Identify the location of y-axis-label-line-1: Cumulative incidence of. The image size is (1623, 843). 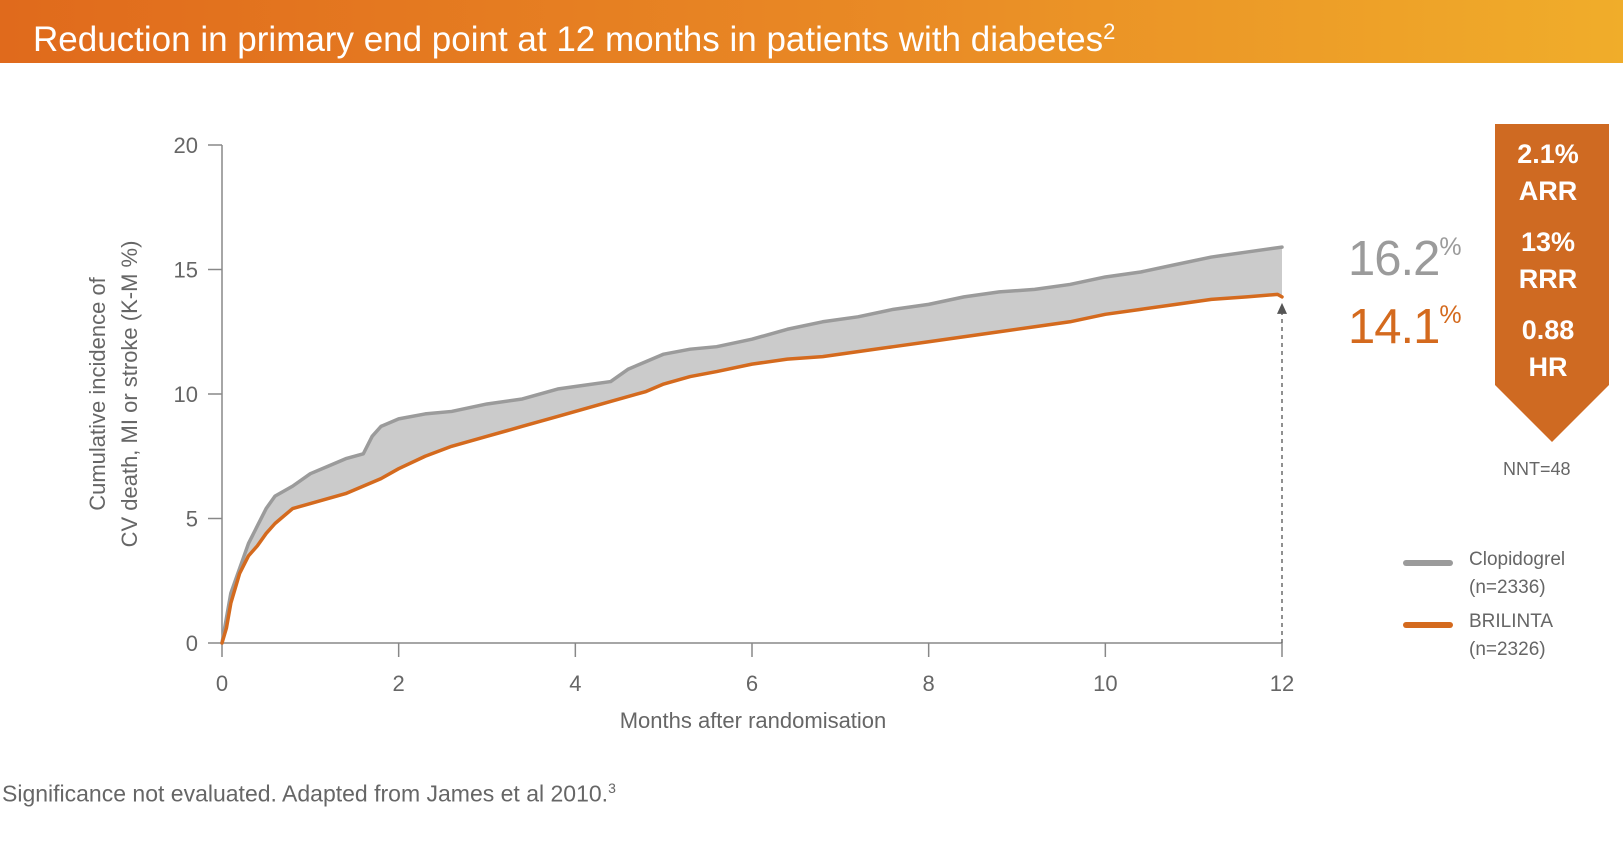
(97, 393).